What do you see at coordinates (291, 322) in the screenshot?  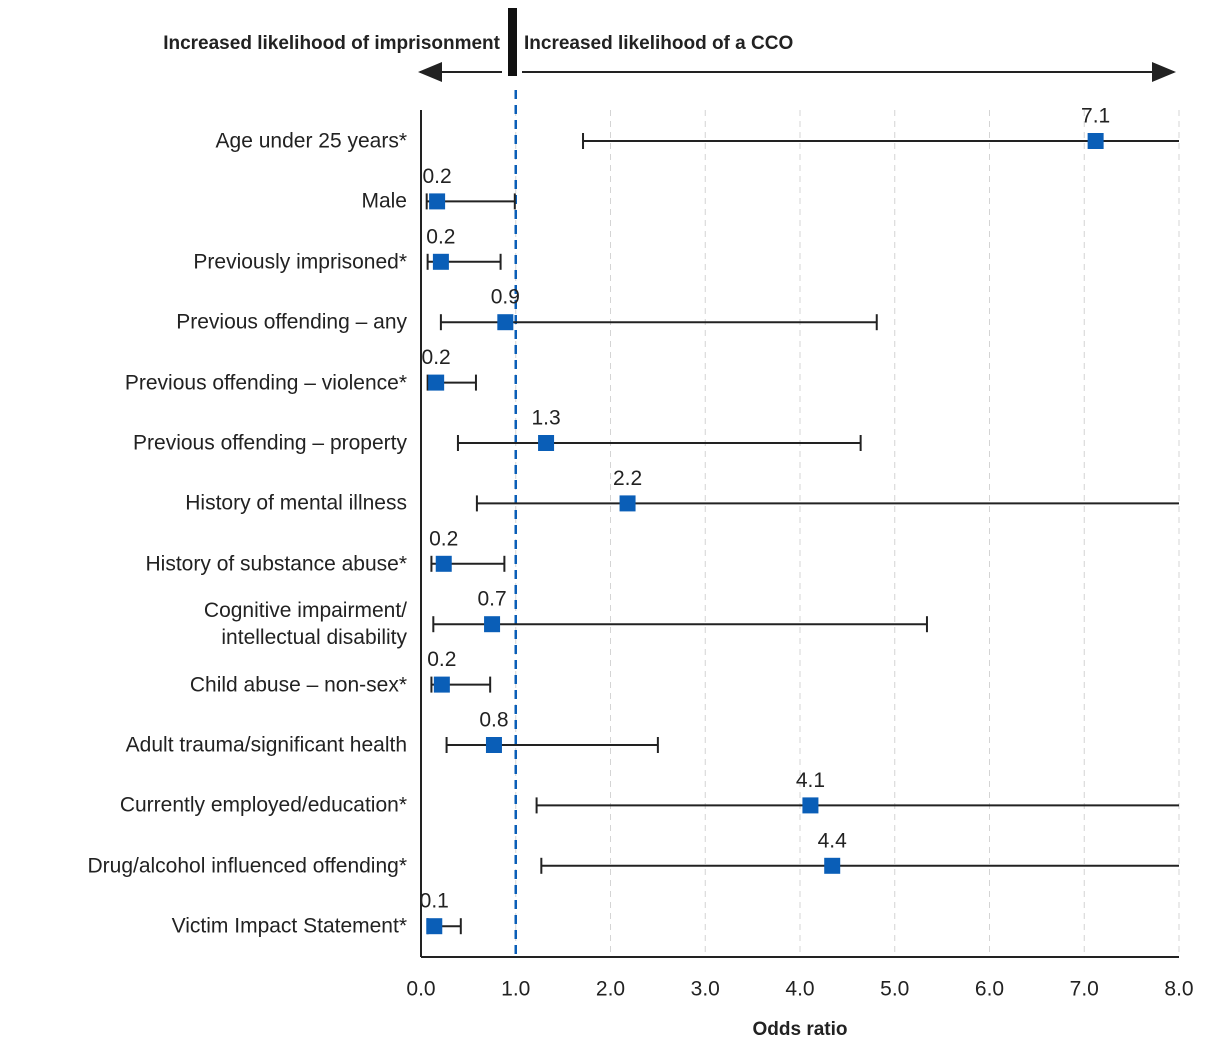 I see `category-label: Previous offending – any` at bounding box center [291, 322].